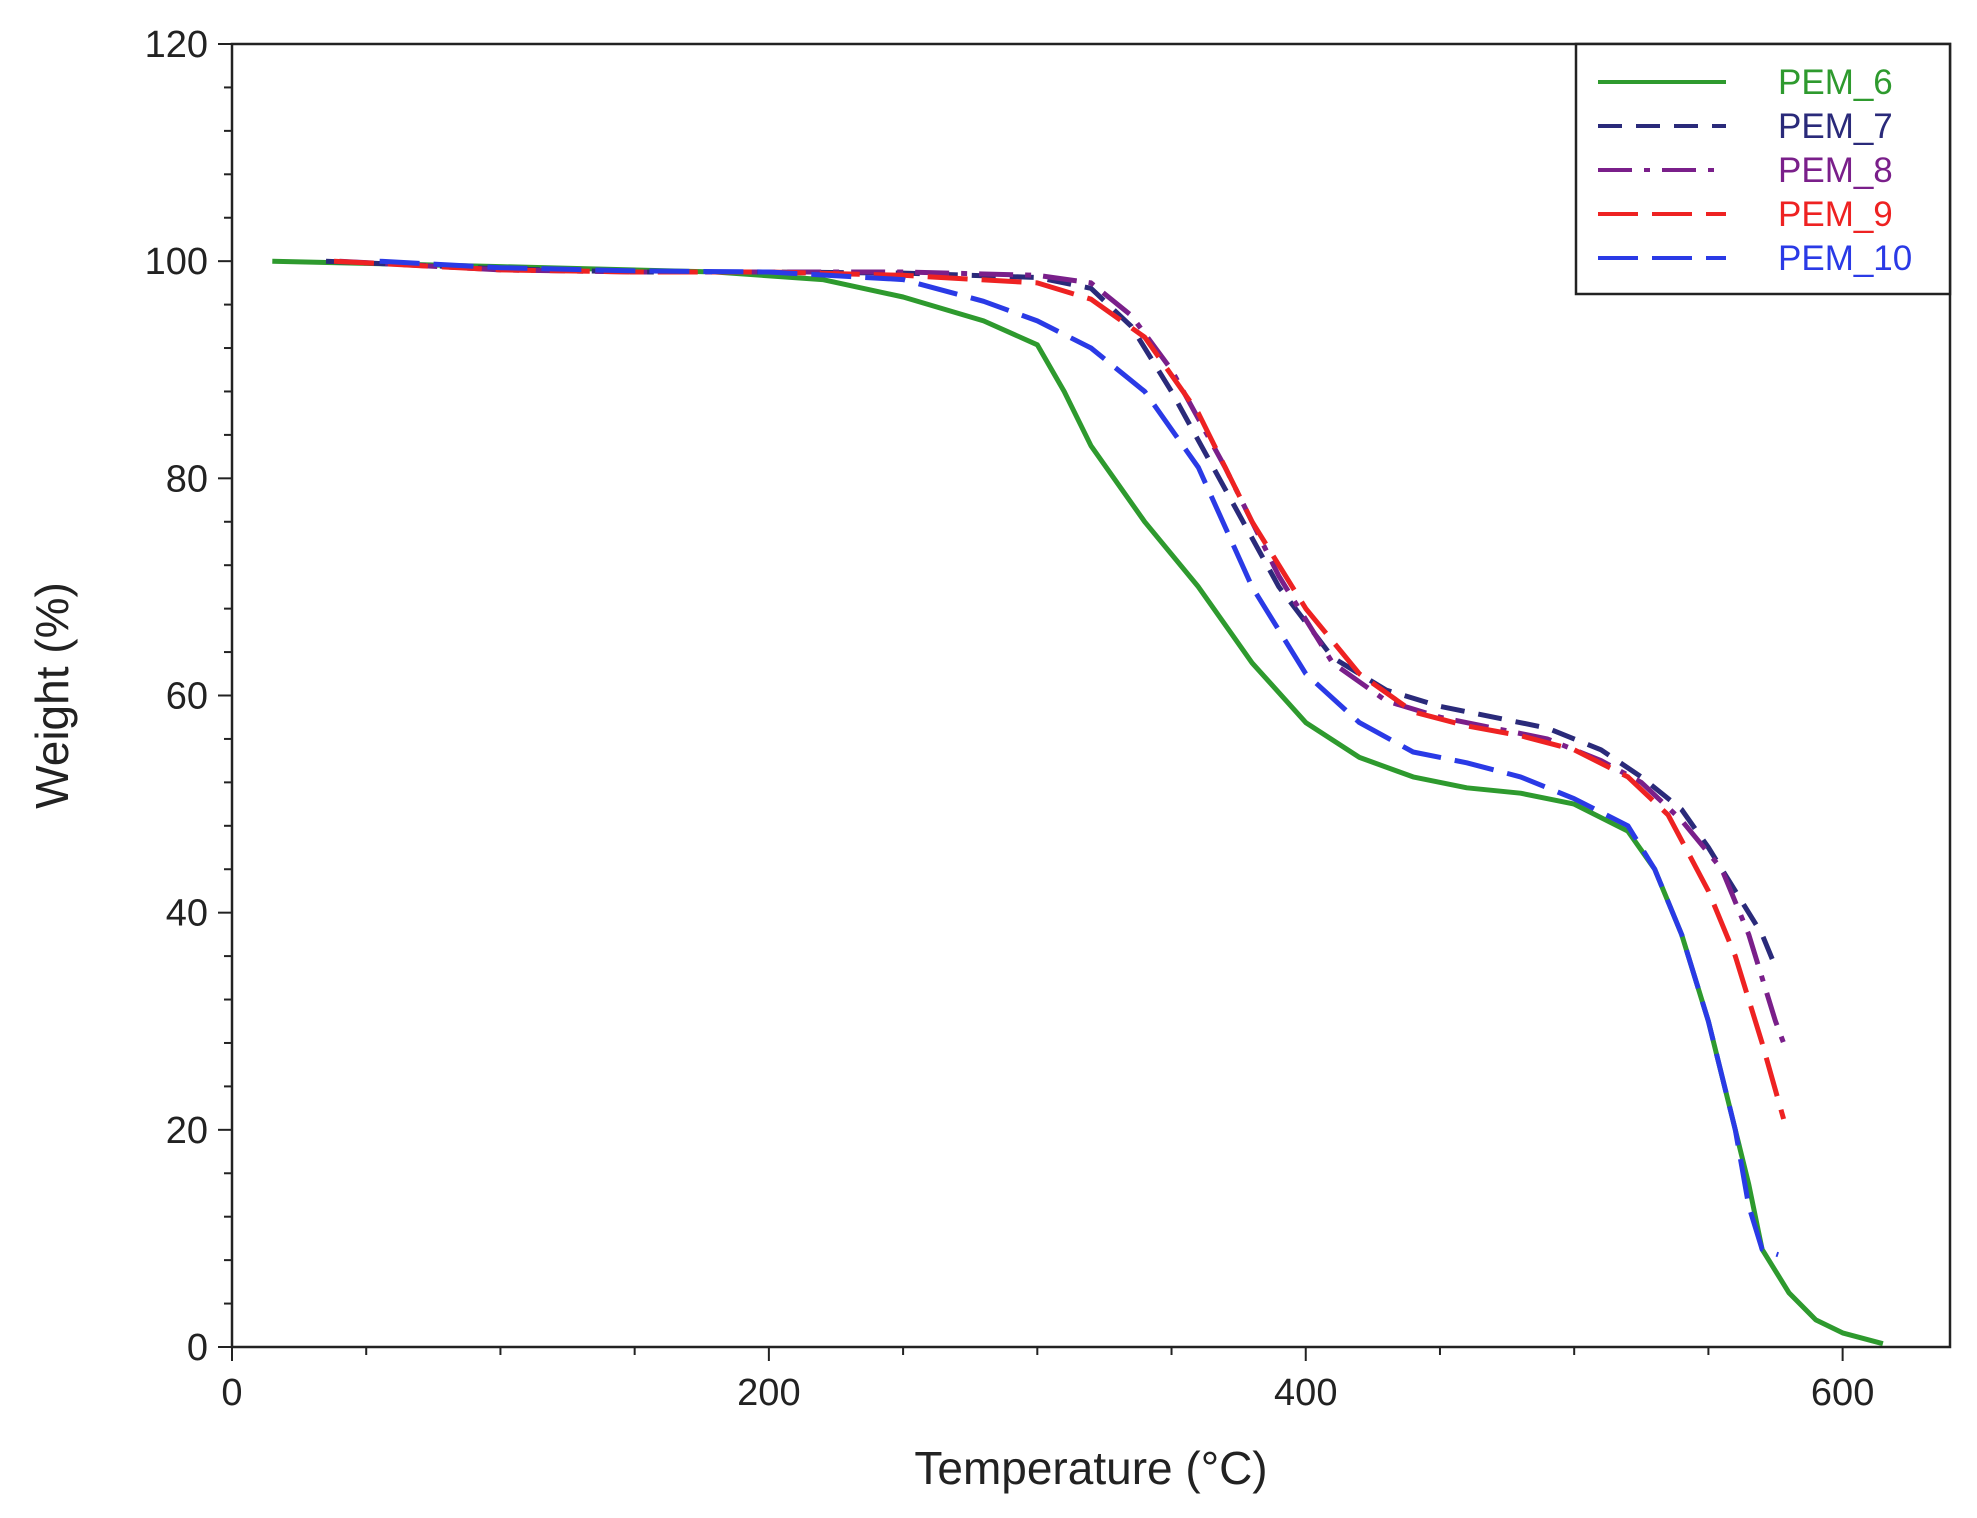 The height and width of the screenshot is (1518, 1977). I want to click on legend-box, so click(1763, 169).